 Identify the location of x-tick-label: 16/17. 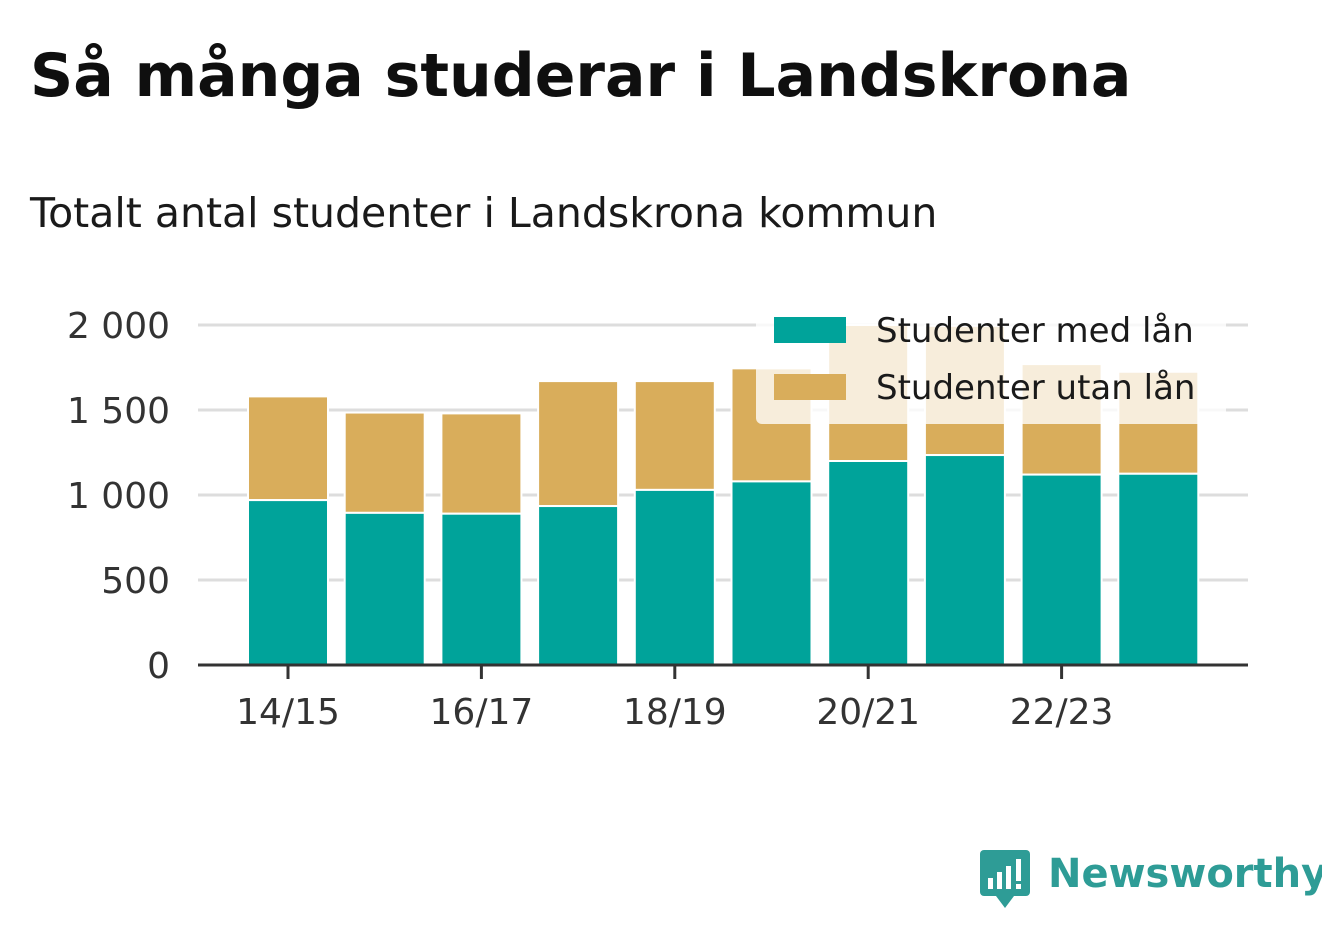
(482, 712).